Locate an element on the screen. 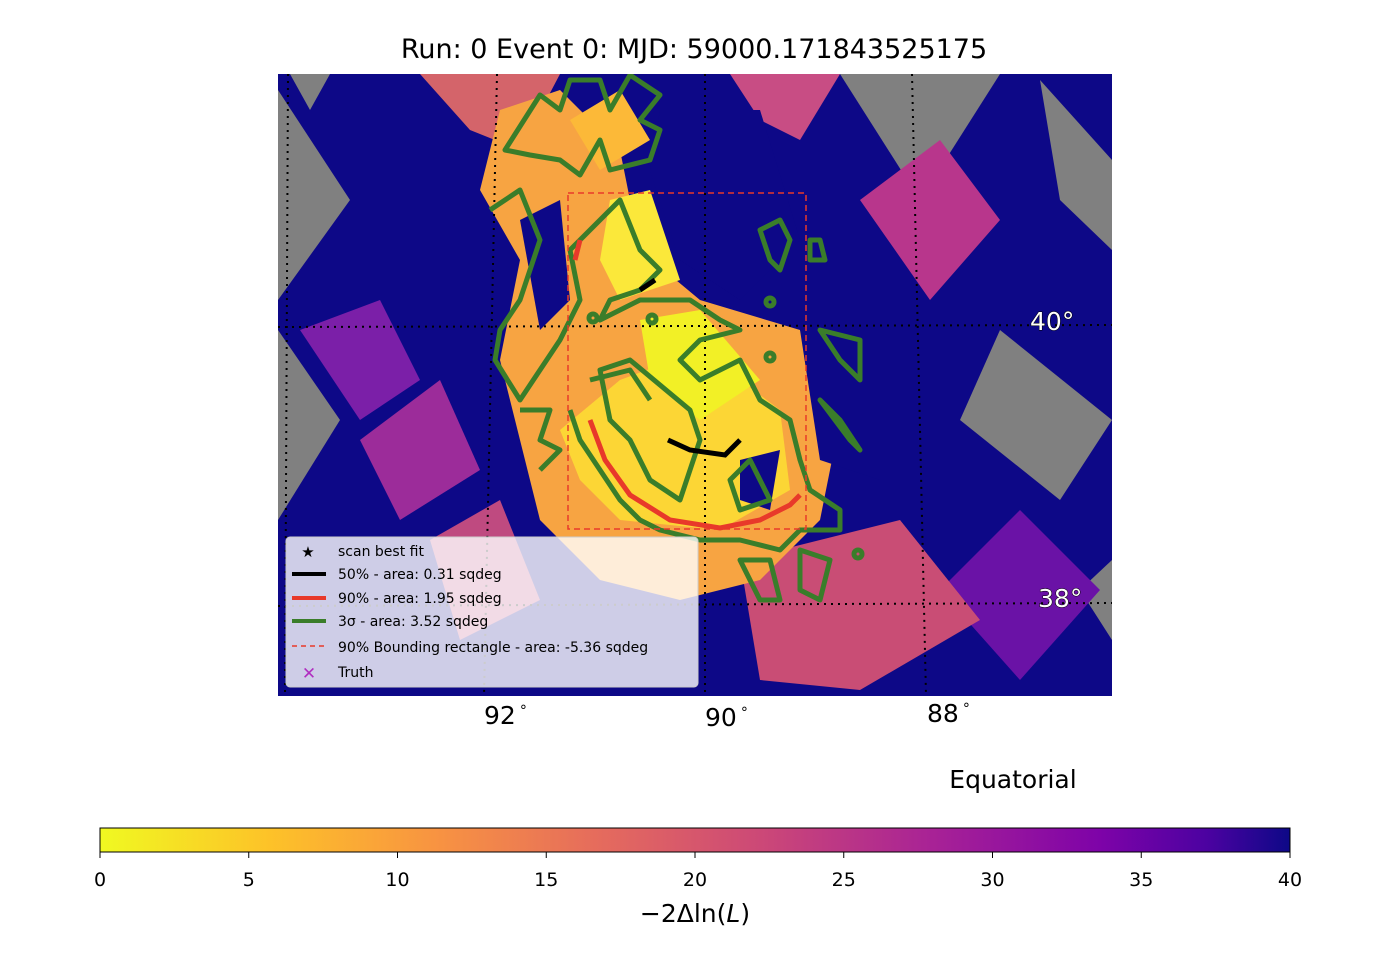 The image size is (1376, 958). dec-tick-labels: 40° 38° is located at coordinates (1056, 460).